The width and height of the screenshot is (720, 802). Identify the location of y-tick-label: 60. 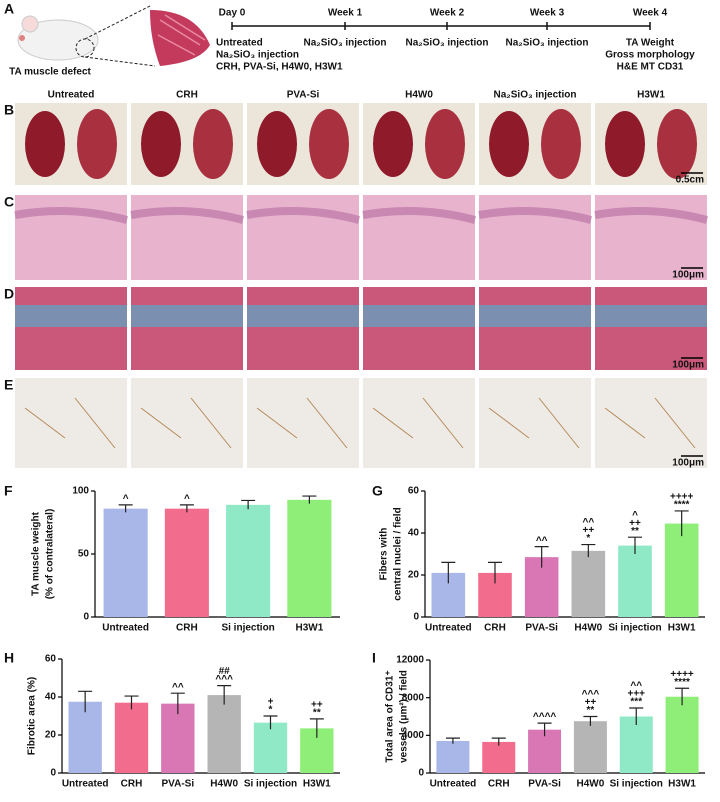
(414, 491).